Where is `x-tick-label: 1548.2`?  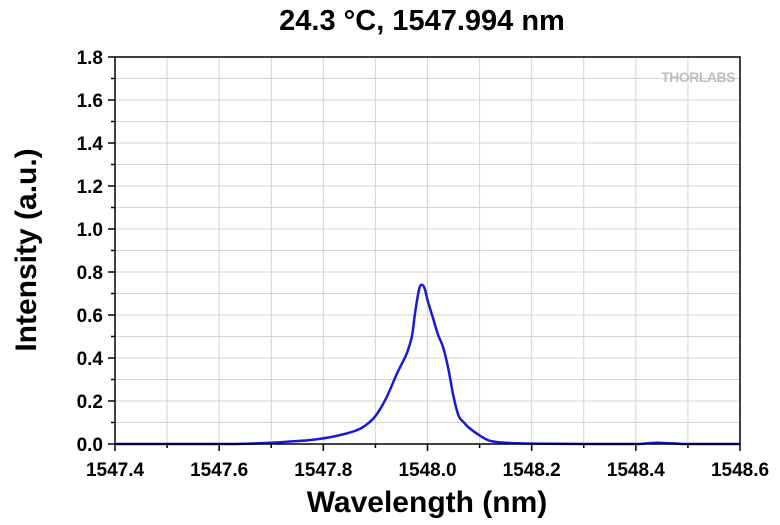 x-tick-label: 1548.2 is located at coordinates (532, 470).